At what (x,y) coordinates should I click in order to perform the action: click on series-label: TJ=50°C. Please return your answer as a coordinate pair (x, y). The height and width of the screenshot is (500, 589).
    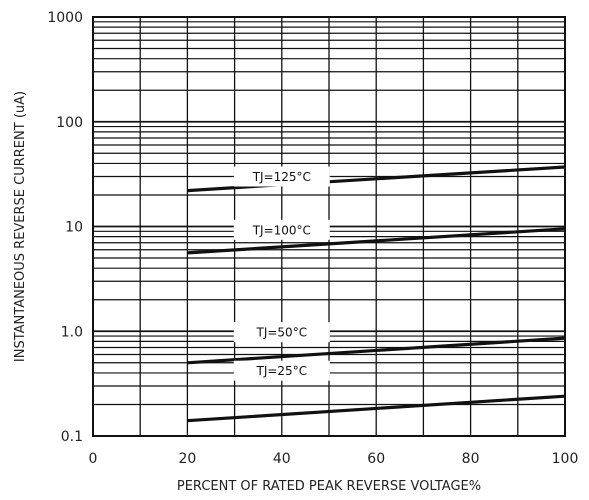
    Looking at the image, I should click on (282, 333).